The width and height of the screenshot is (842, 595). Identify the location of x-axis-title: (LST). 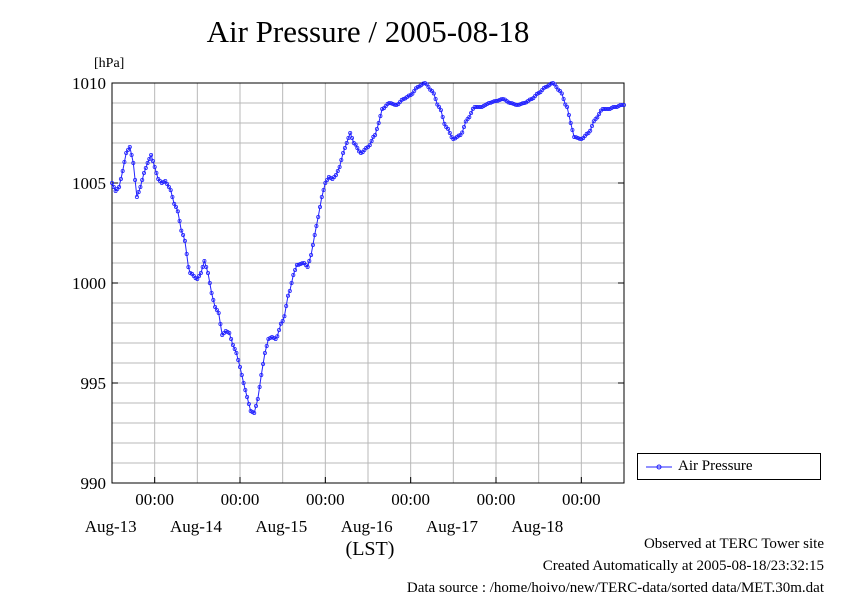
(370, 549).